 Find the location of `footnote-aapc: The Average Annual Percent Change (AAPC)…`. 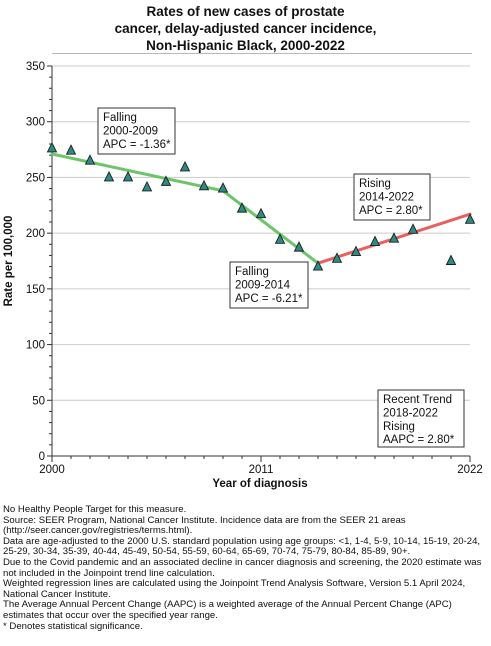

footnote-aapc: The Average Annual Percent Change (AAPC)… is located at coordinates (229, 610).